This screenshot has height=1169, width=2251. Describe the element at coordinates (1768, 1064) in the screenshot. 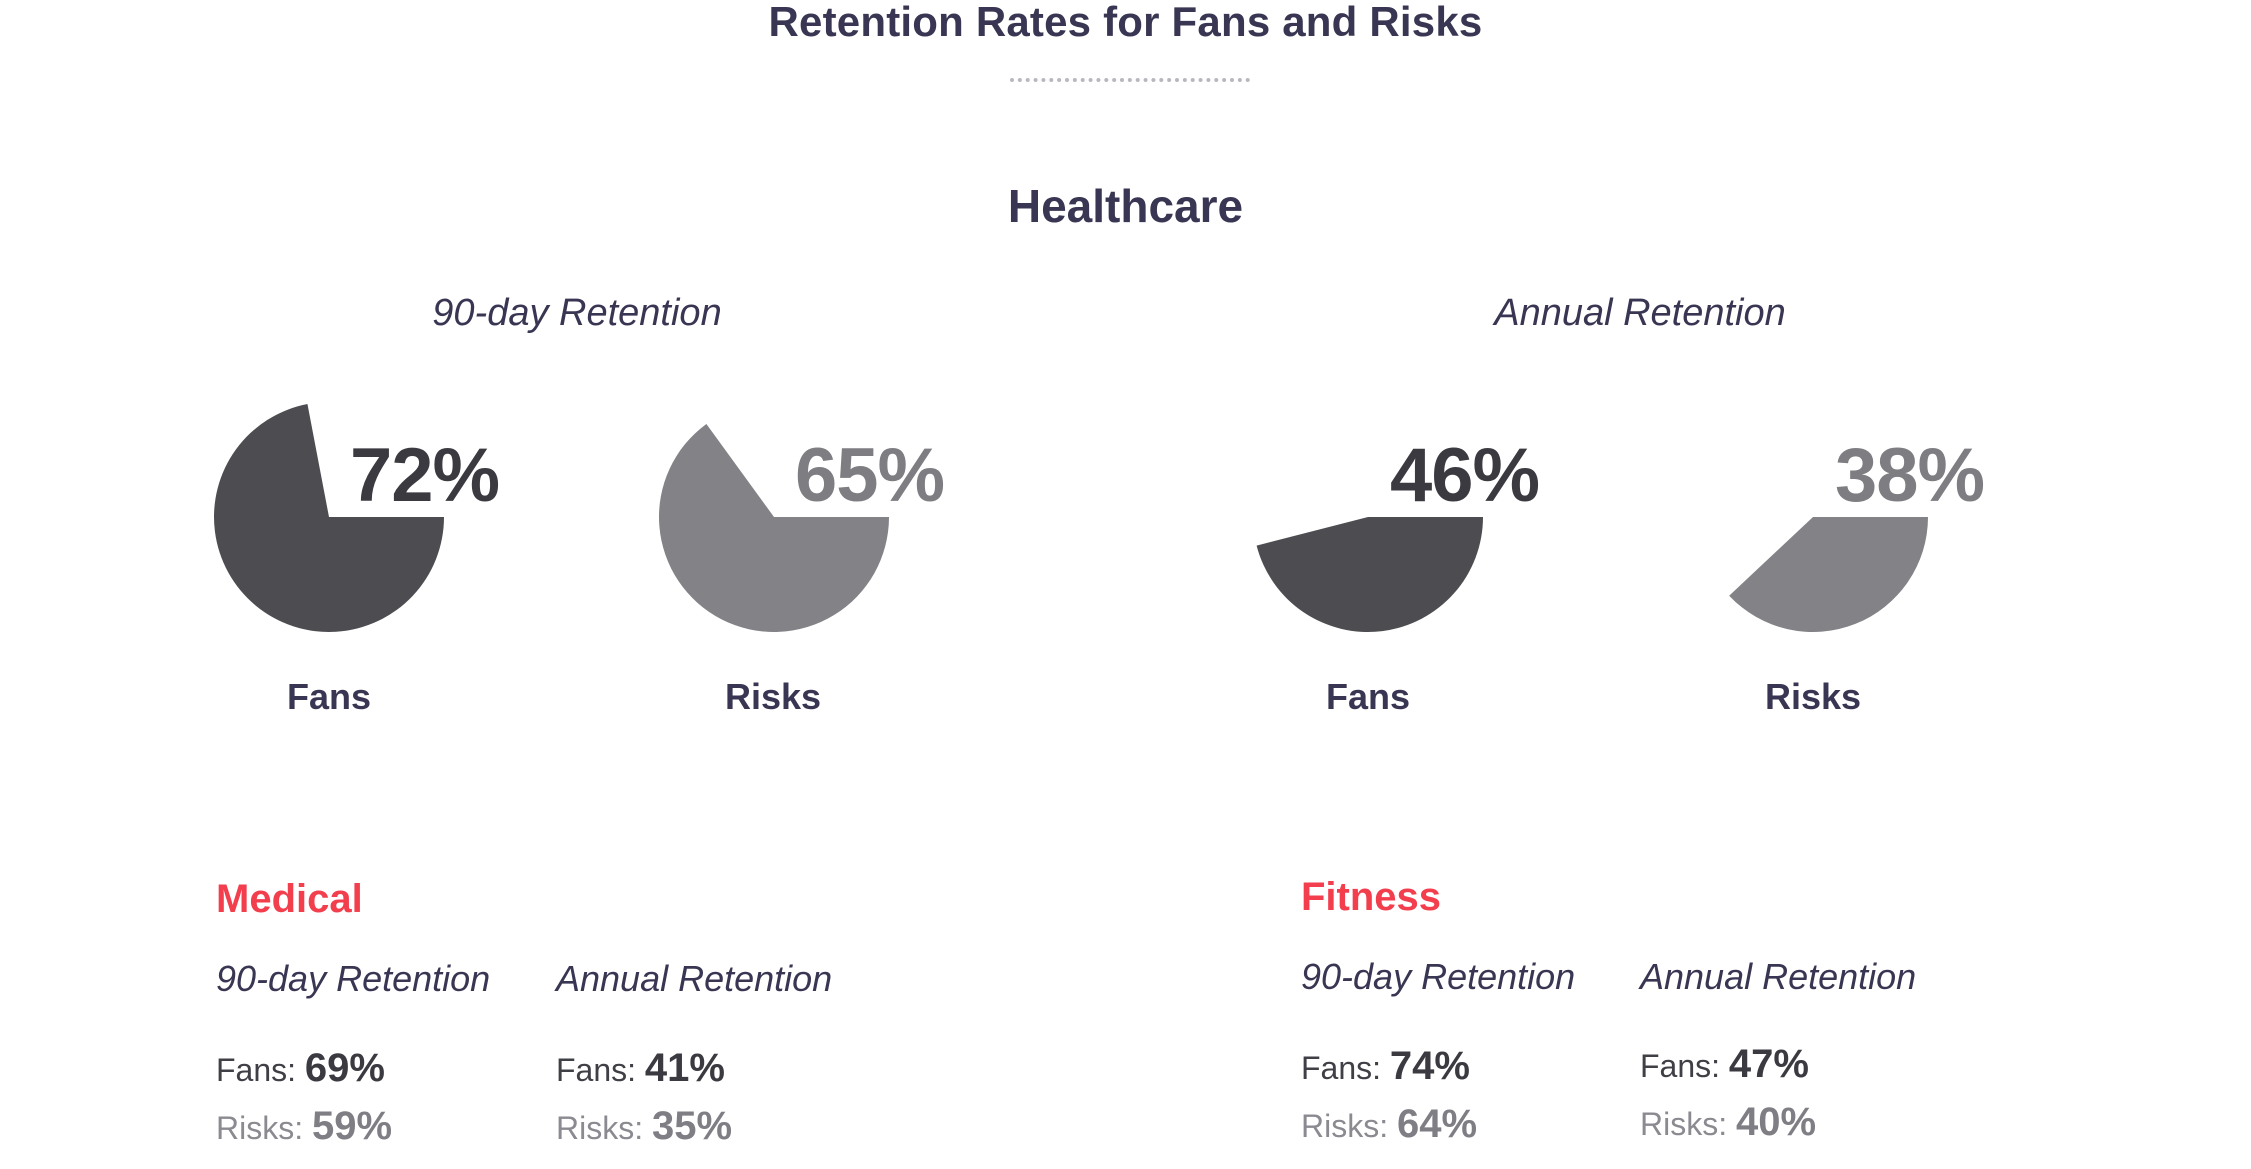

I see `fans-value: 47%` at that location.